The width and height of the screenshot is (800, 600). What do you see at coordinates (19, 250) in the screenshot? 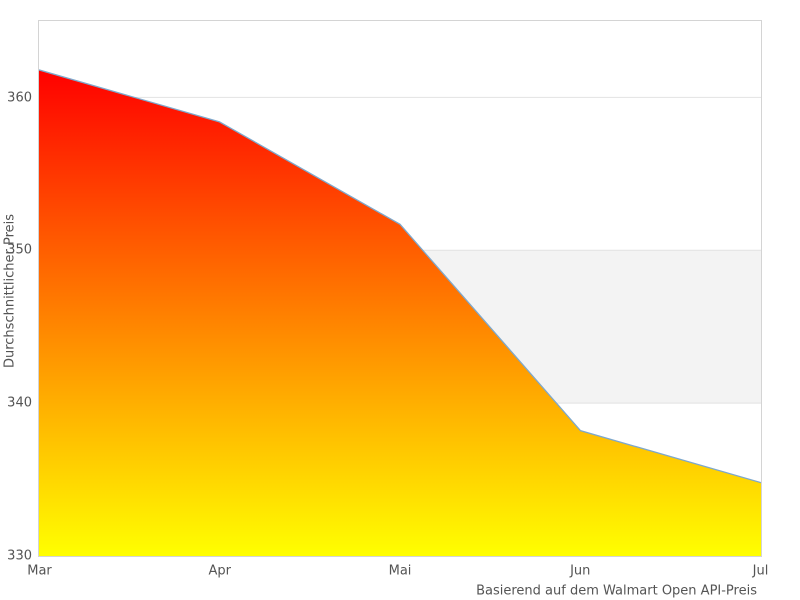
I see `y-tick-label-350: 350` at bounding box center [19, 250].